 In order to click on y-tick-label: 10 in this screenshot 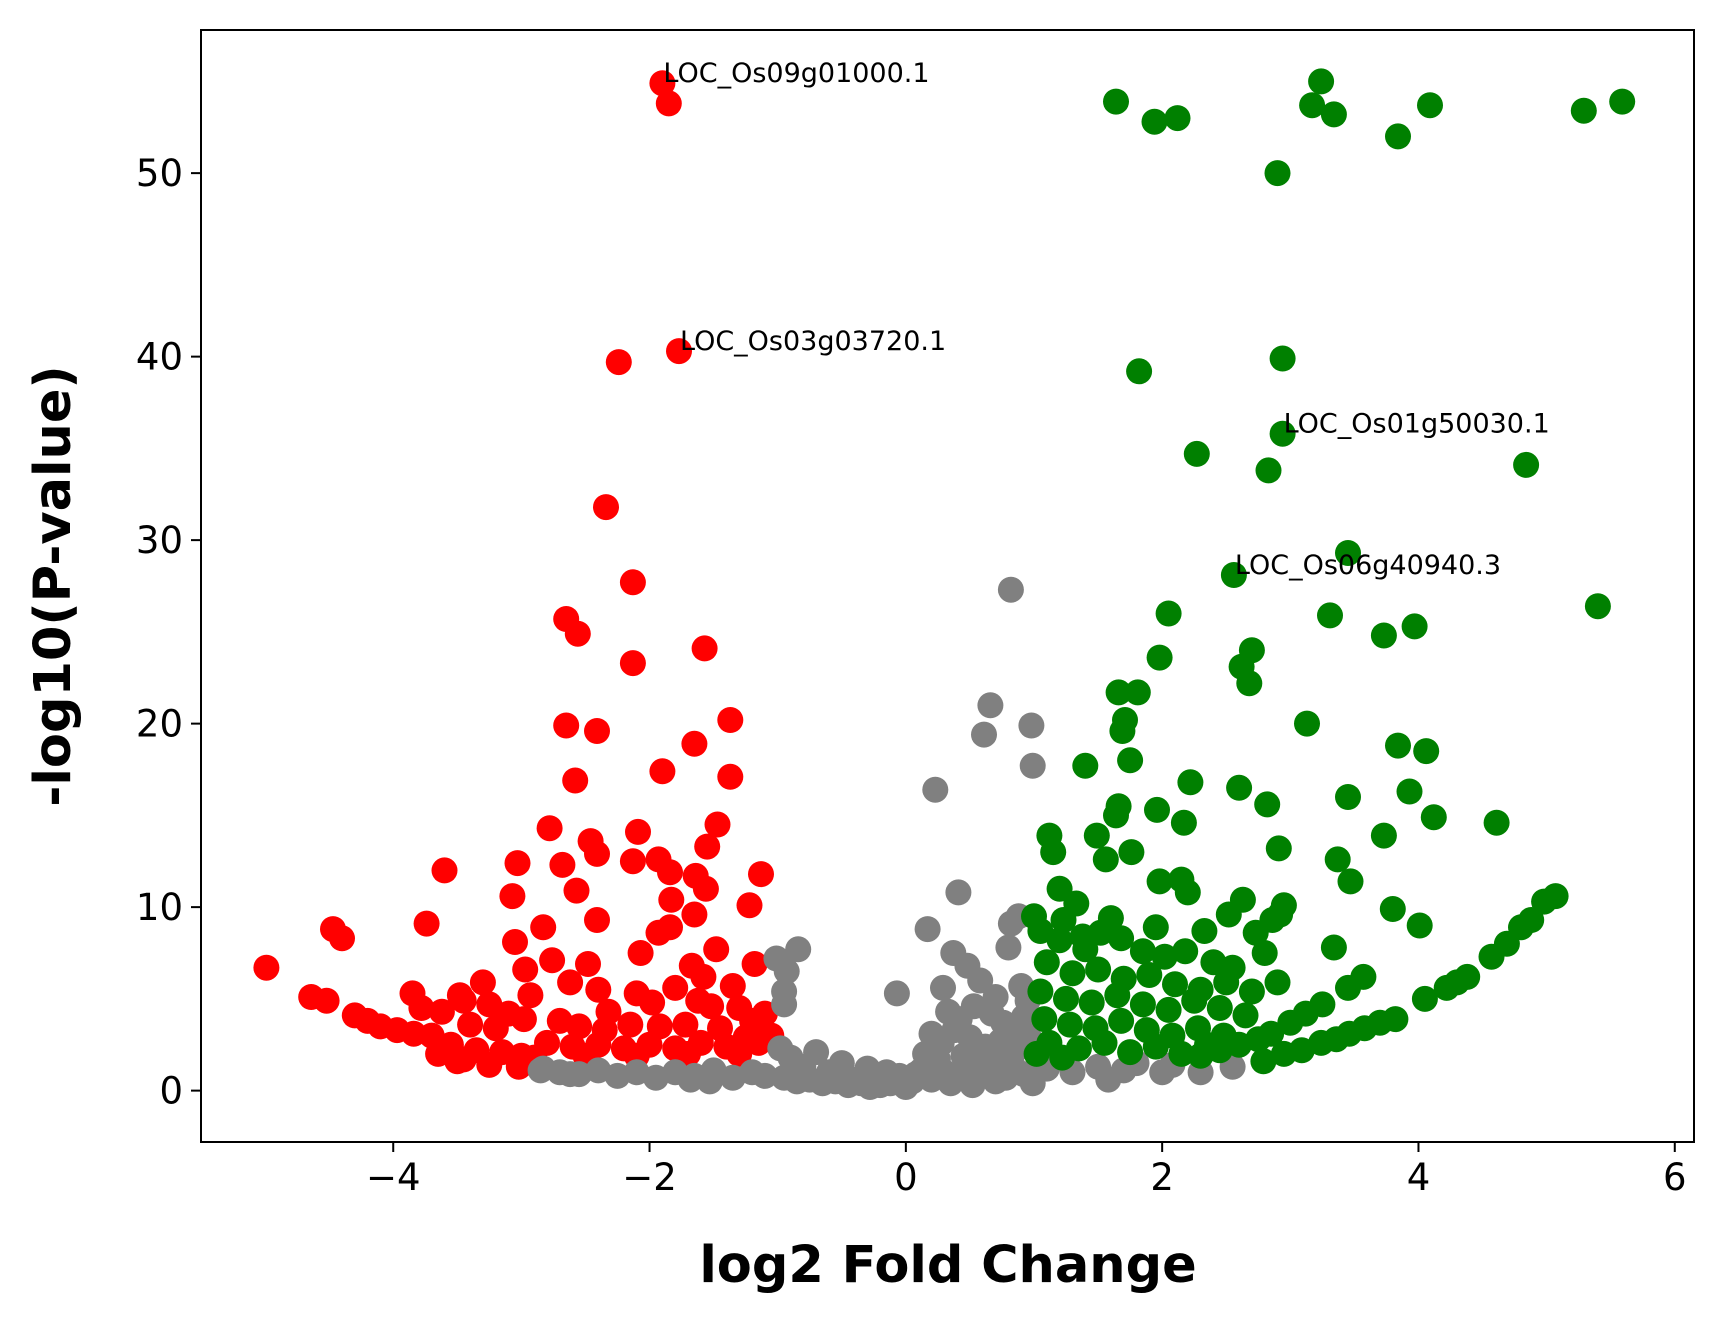, I will do `click(159, 907)`.